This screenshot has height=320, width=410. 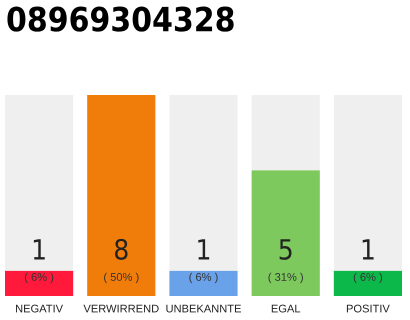 I want to click on x-tick-label: NEGATIV, so click(x=40, y=308).